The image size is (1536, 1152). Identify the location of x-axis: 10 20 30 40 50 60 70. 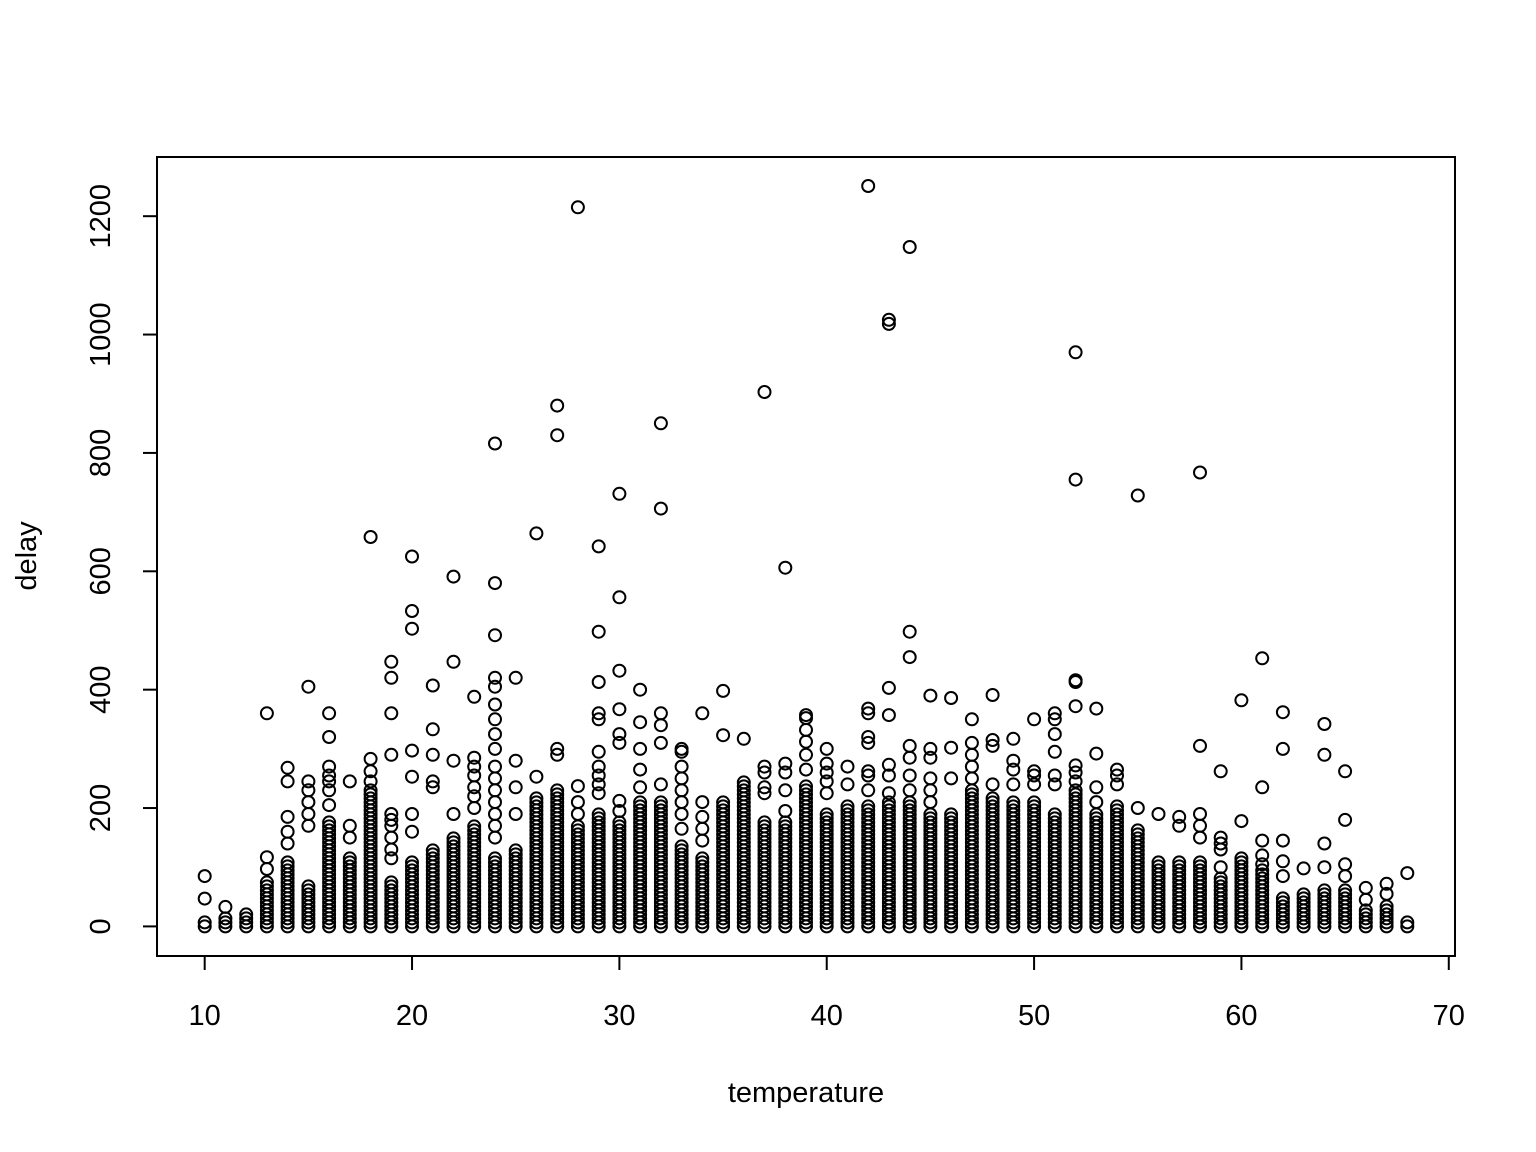
(827, 993).